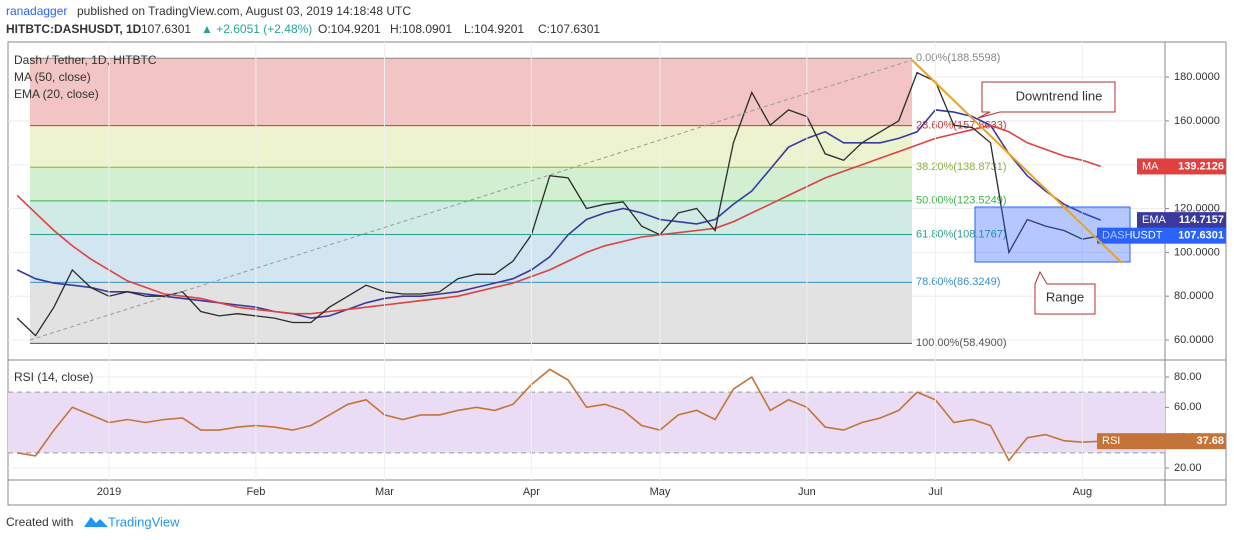 The image size is (1234, 540). Describe the element at coordinates (1188, 377) in the screenshot. I see `y-tick-label: 80.00` at that location.